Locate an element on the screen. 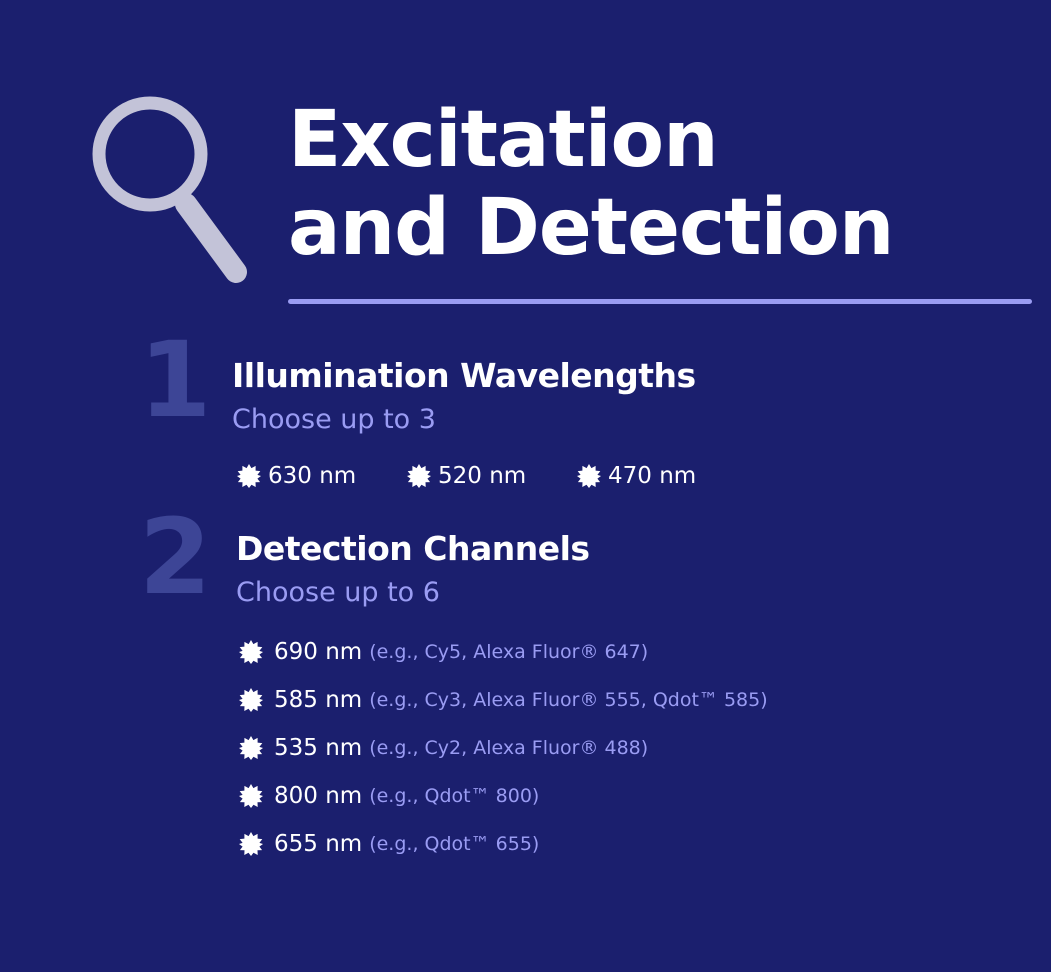  channel-examples: (e.g., Qdot™ 800) is located at coordinates (454, 796).